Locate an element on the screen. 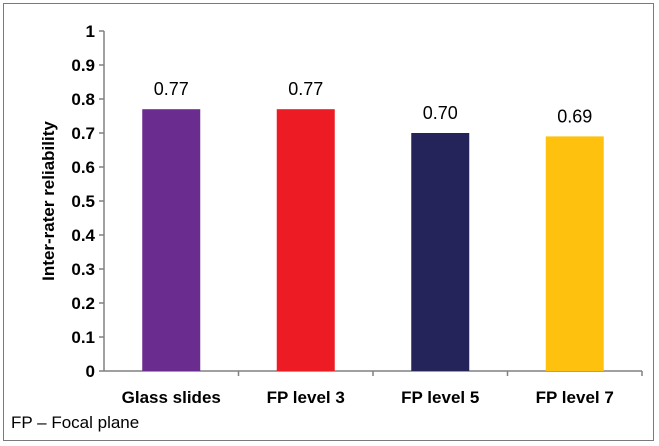  y-tick-label: 0 is located at coordinates (90, 371).